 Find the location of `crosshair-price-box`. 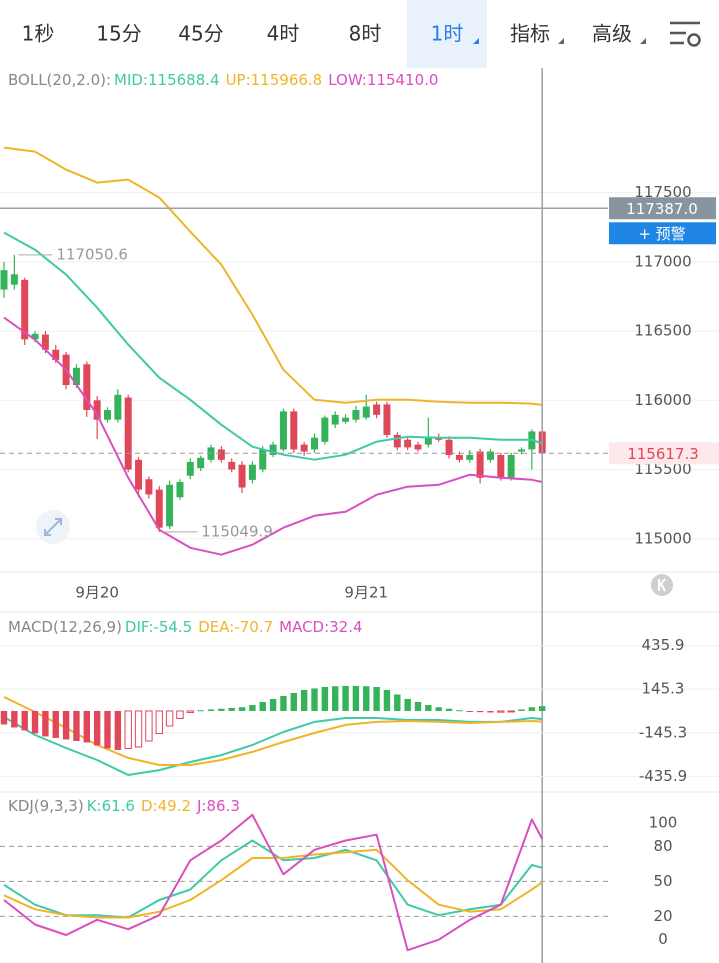

crosshair-price-box is located at coordinates (662, 208).